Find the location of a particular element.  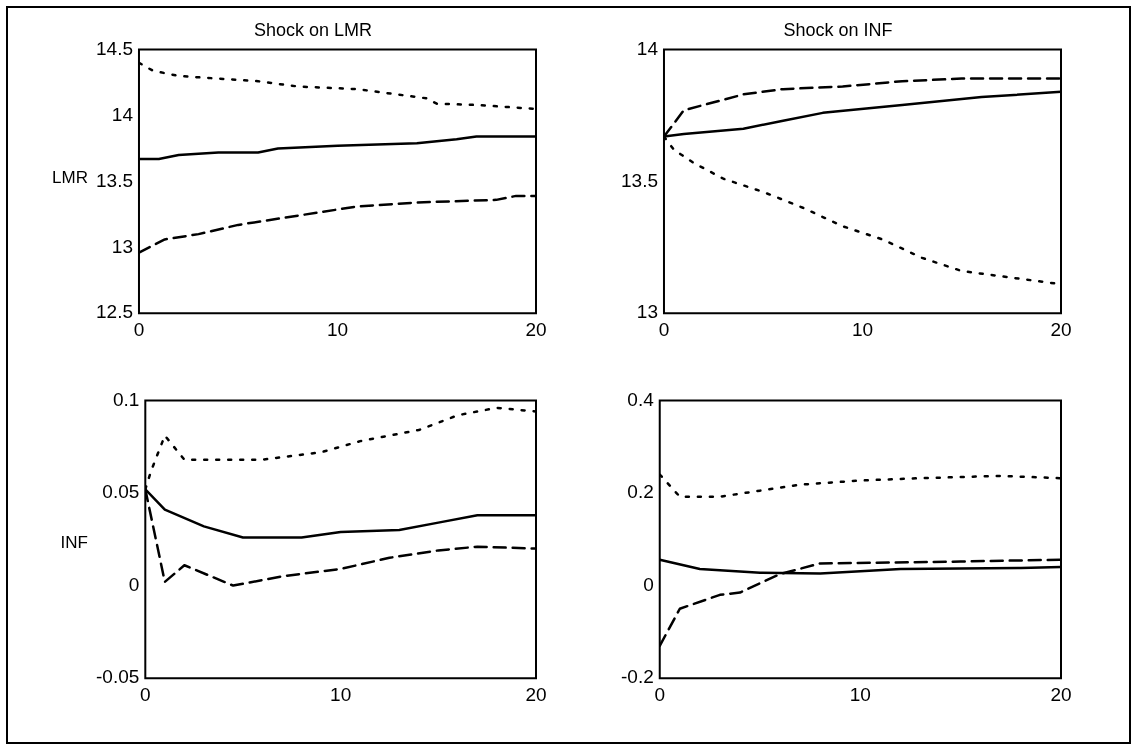

y-tick-label: -0.05 is located at coordinates (117, 677).